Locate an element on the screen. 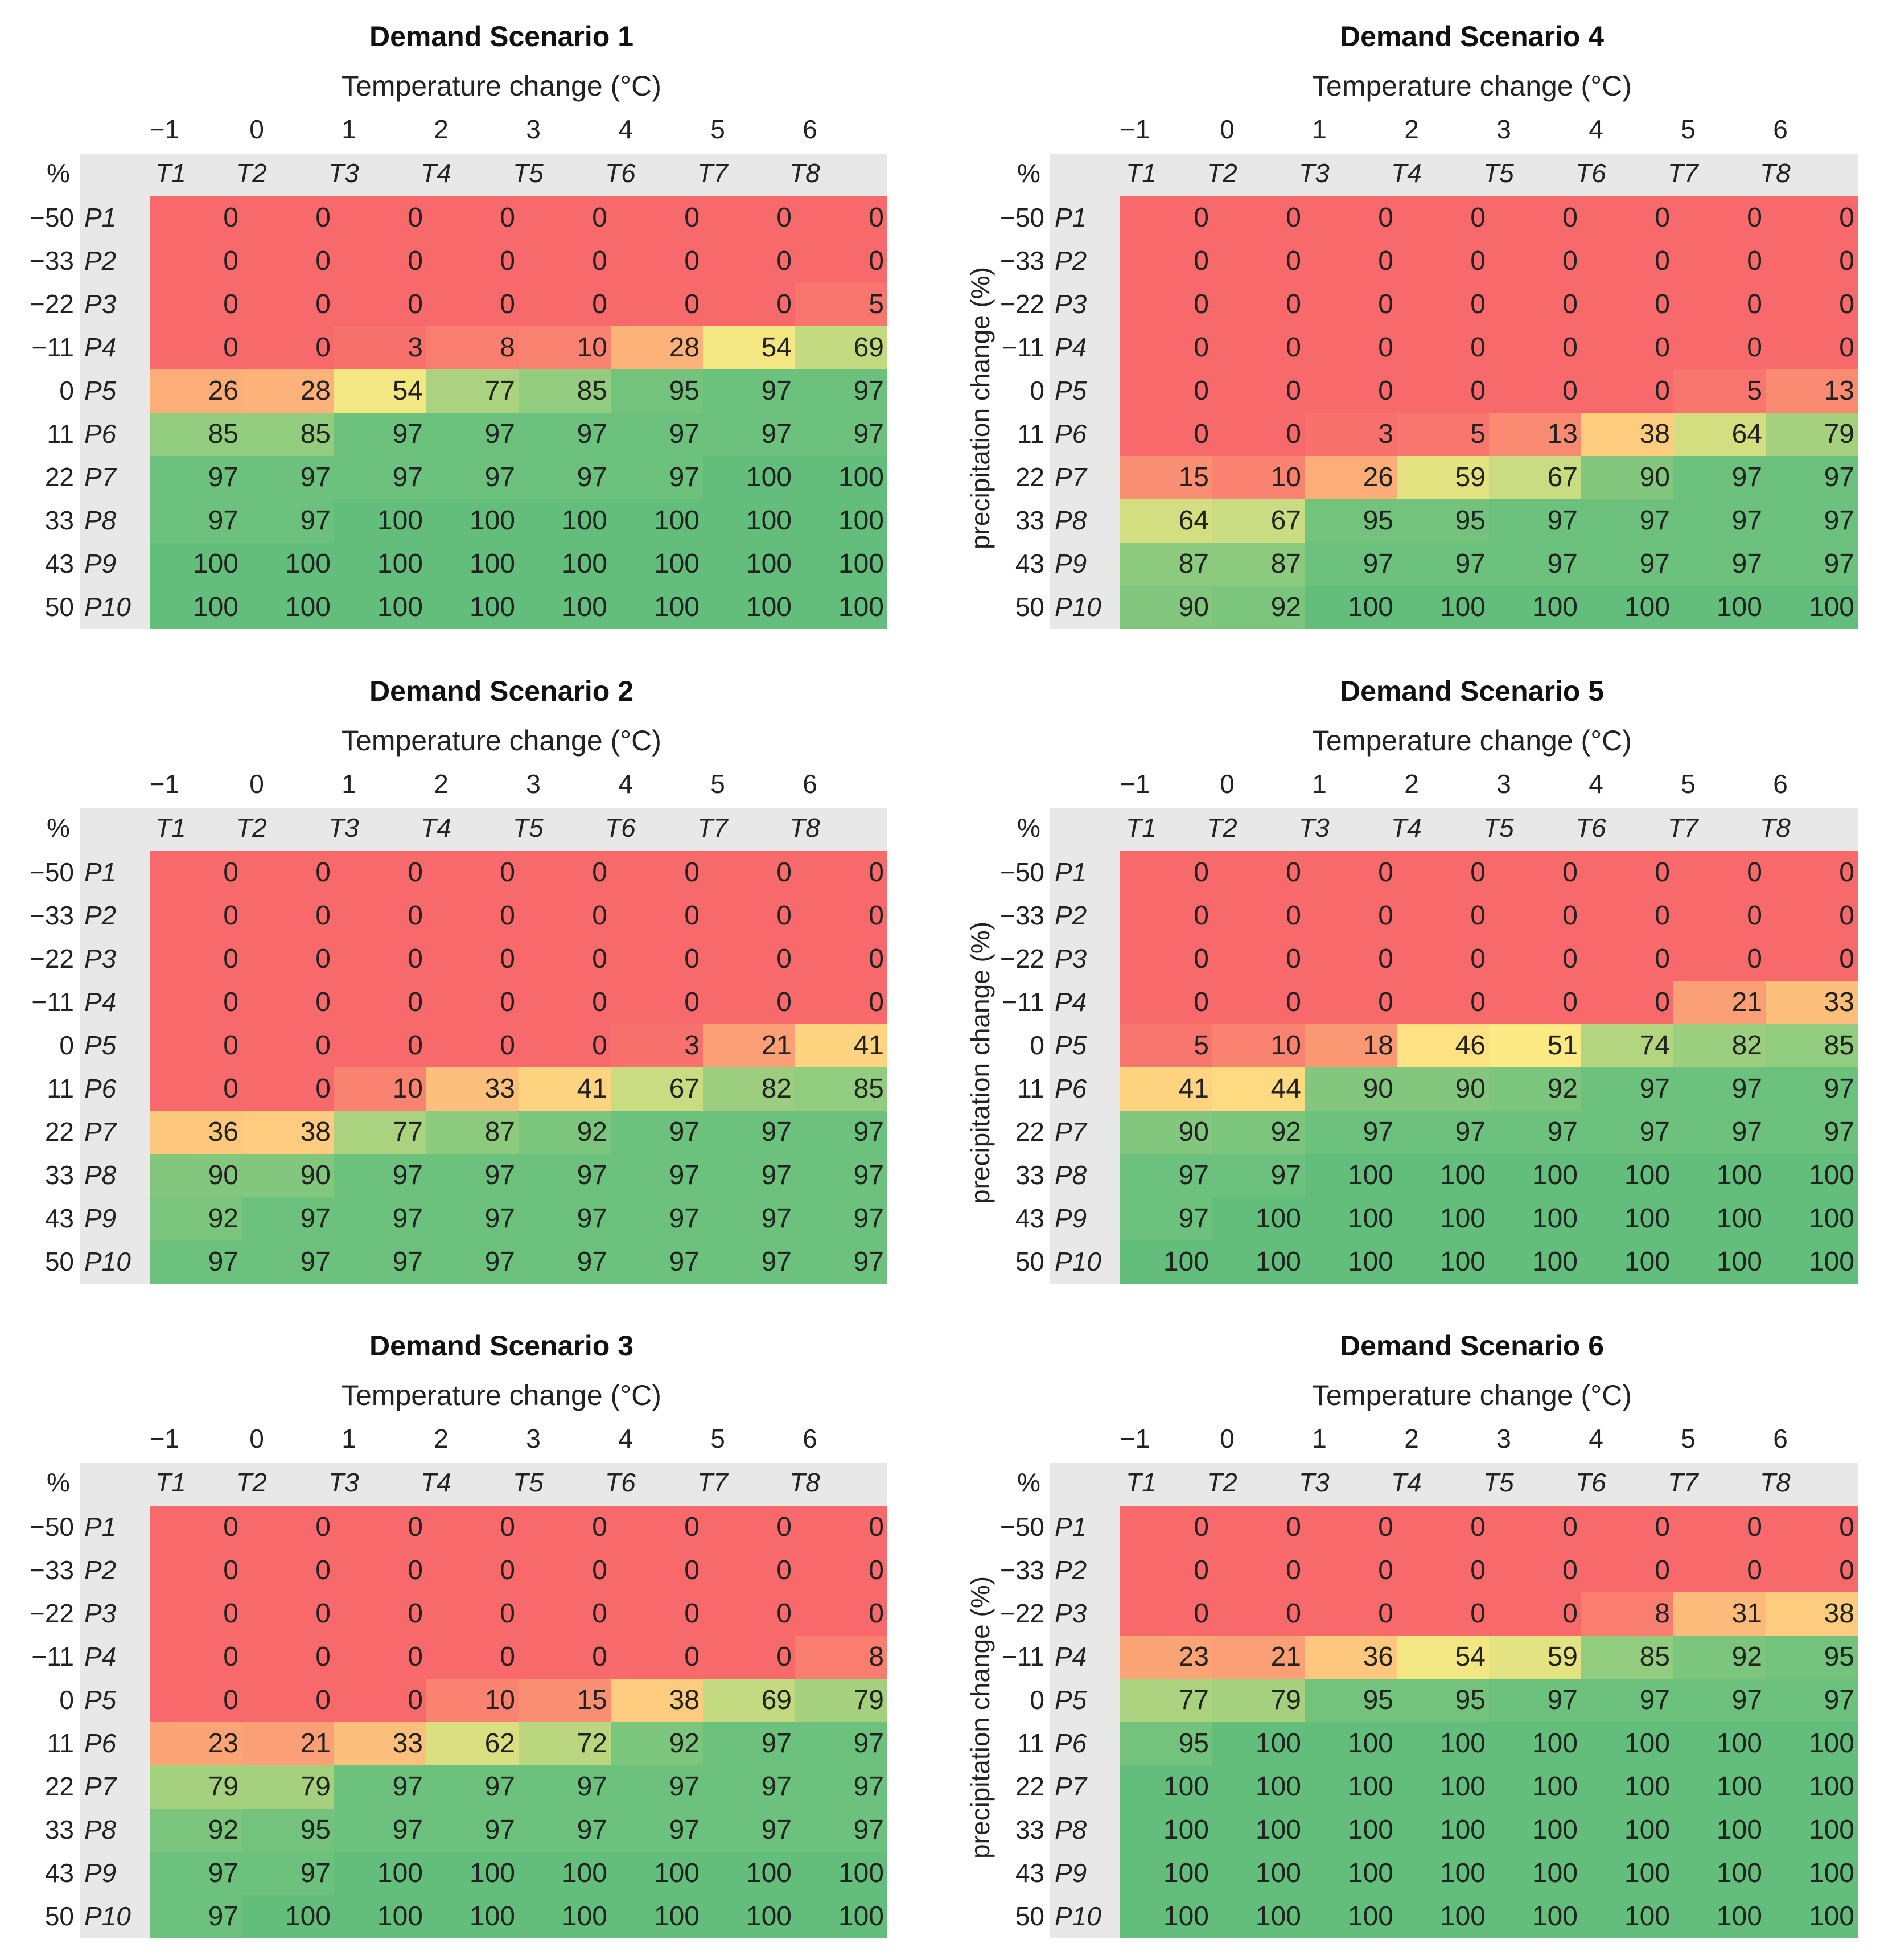 The width and height of the screenshot is (1880, 1960). heatmap-cell: 51 is located at coordinates (1535, 1045).